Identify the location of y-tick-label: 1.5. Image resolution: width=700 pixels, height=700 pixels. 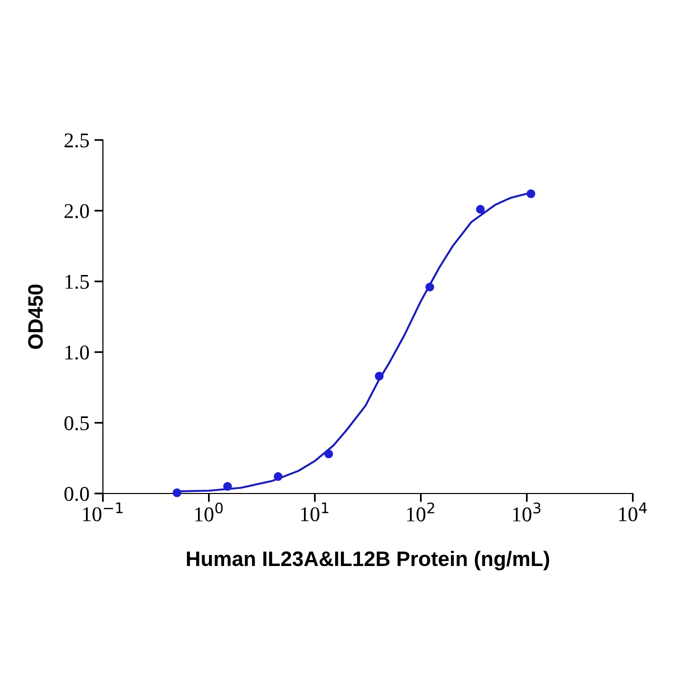
(77, 281).